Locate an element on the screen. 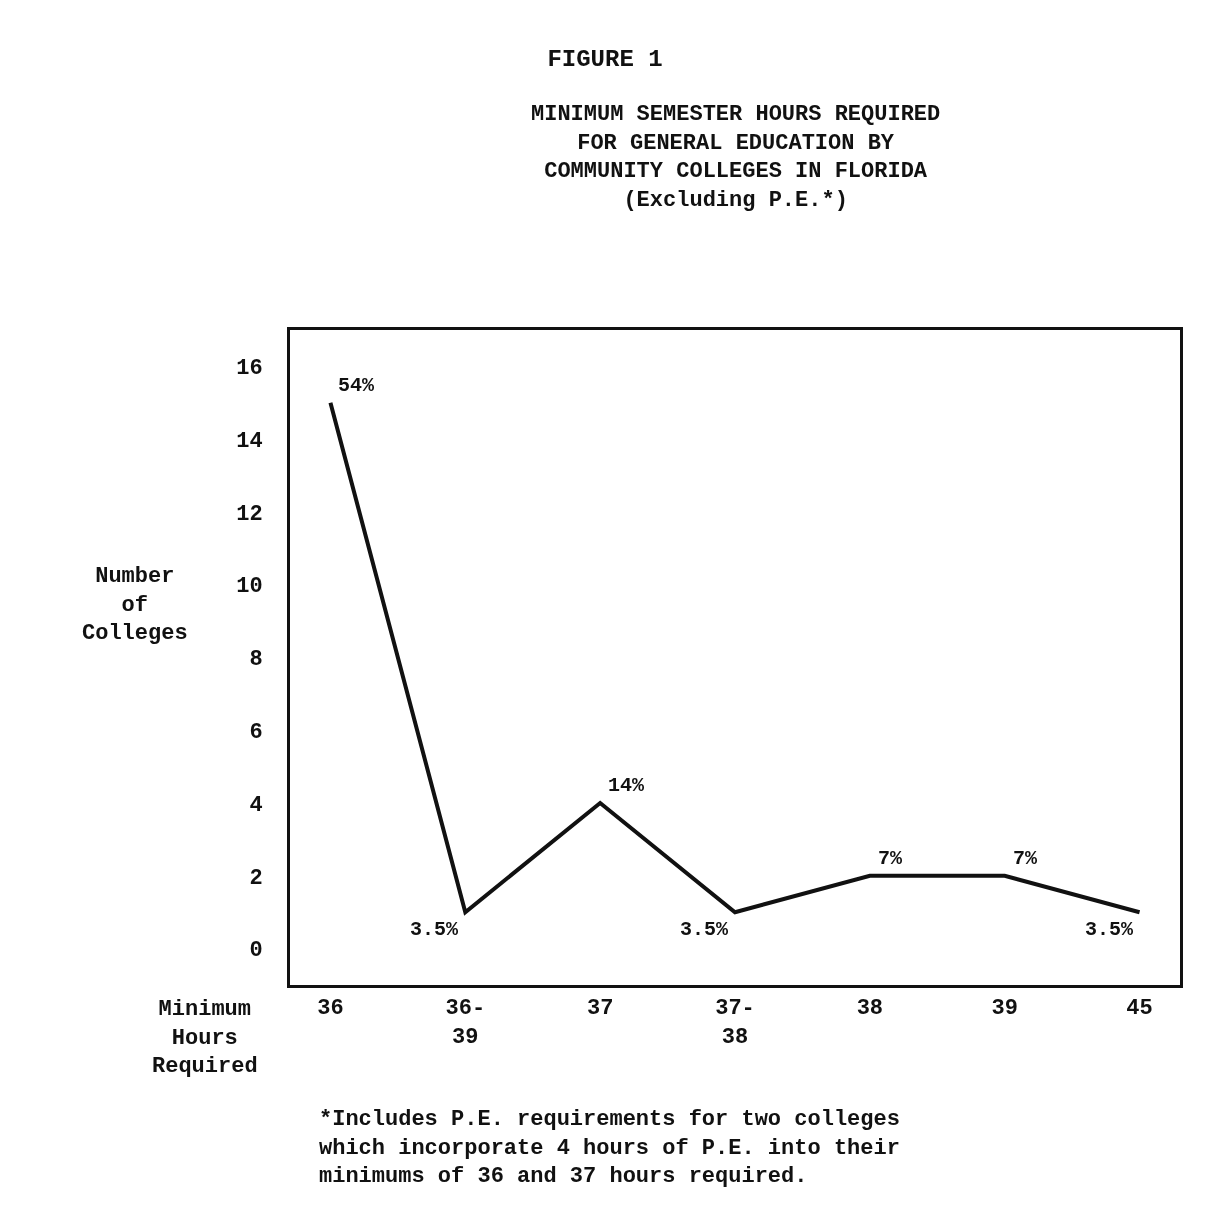  y-tick-label: 8 is located at coordinates (256, 660).